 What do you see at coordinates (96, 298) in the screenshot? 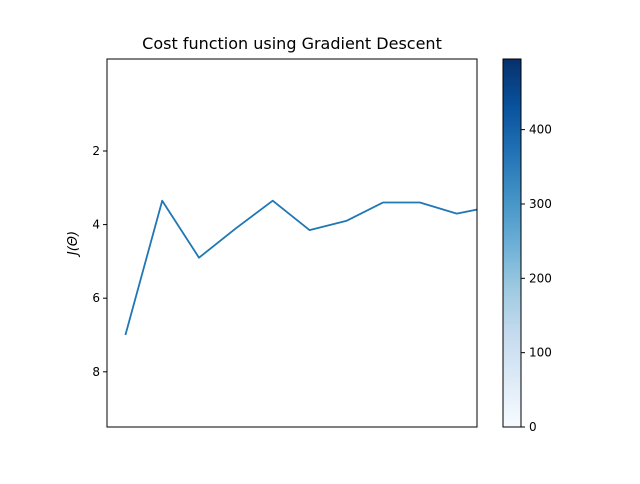
I see `y-tick-label: 6` at bounding box center [96, 298].